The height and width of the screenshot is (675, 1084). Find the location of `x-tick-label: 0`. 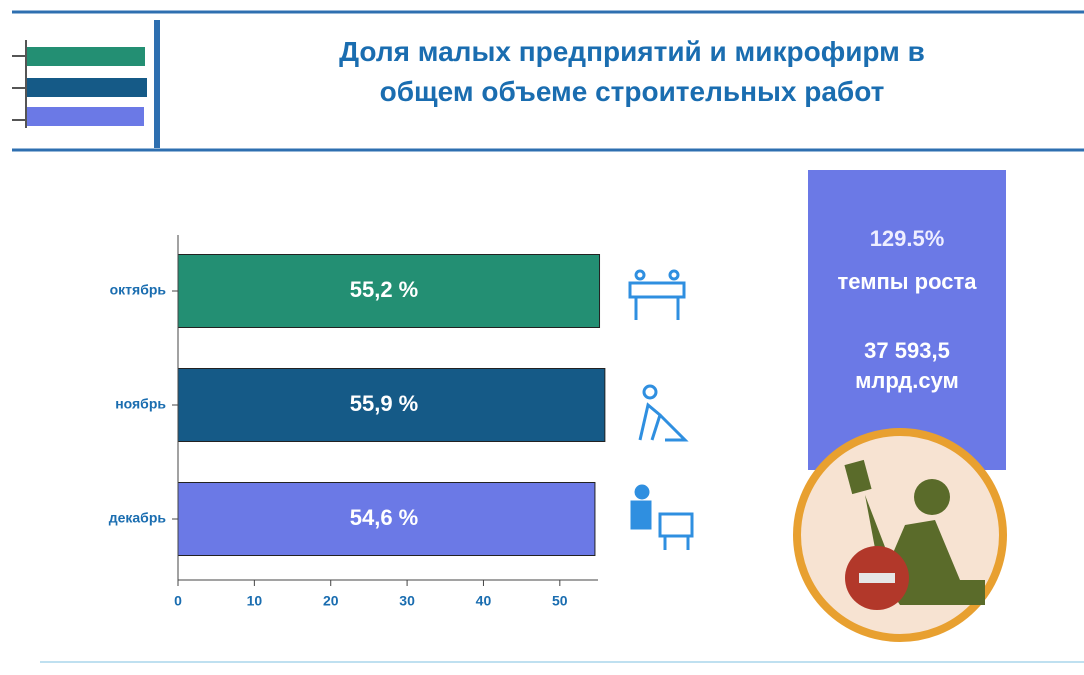

x-tick-label: 0 is located at coordinates (178, 601).